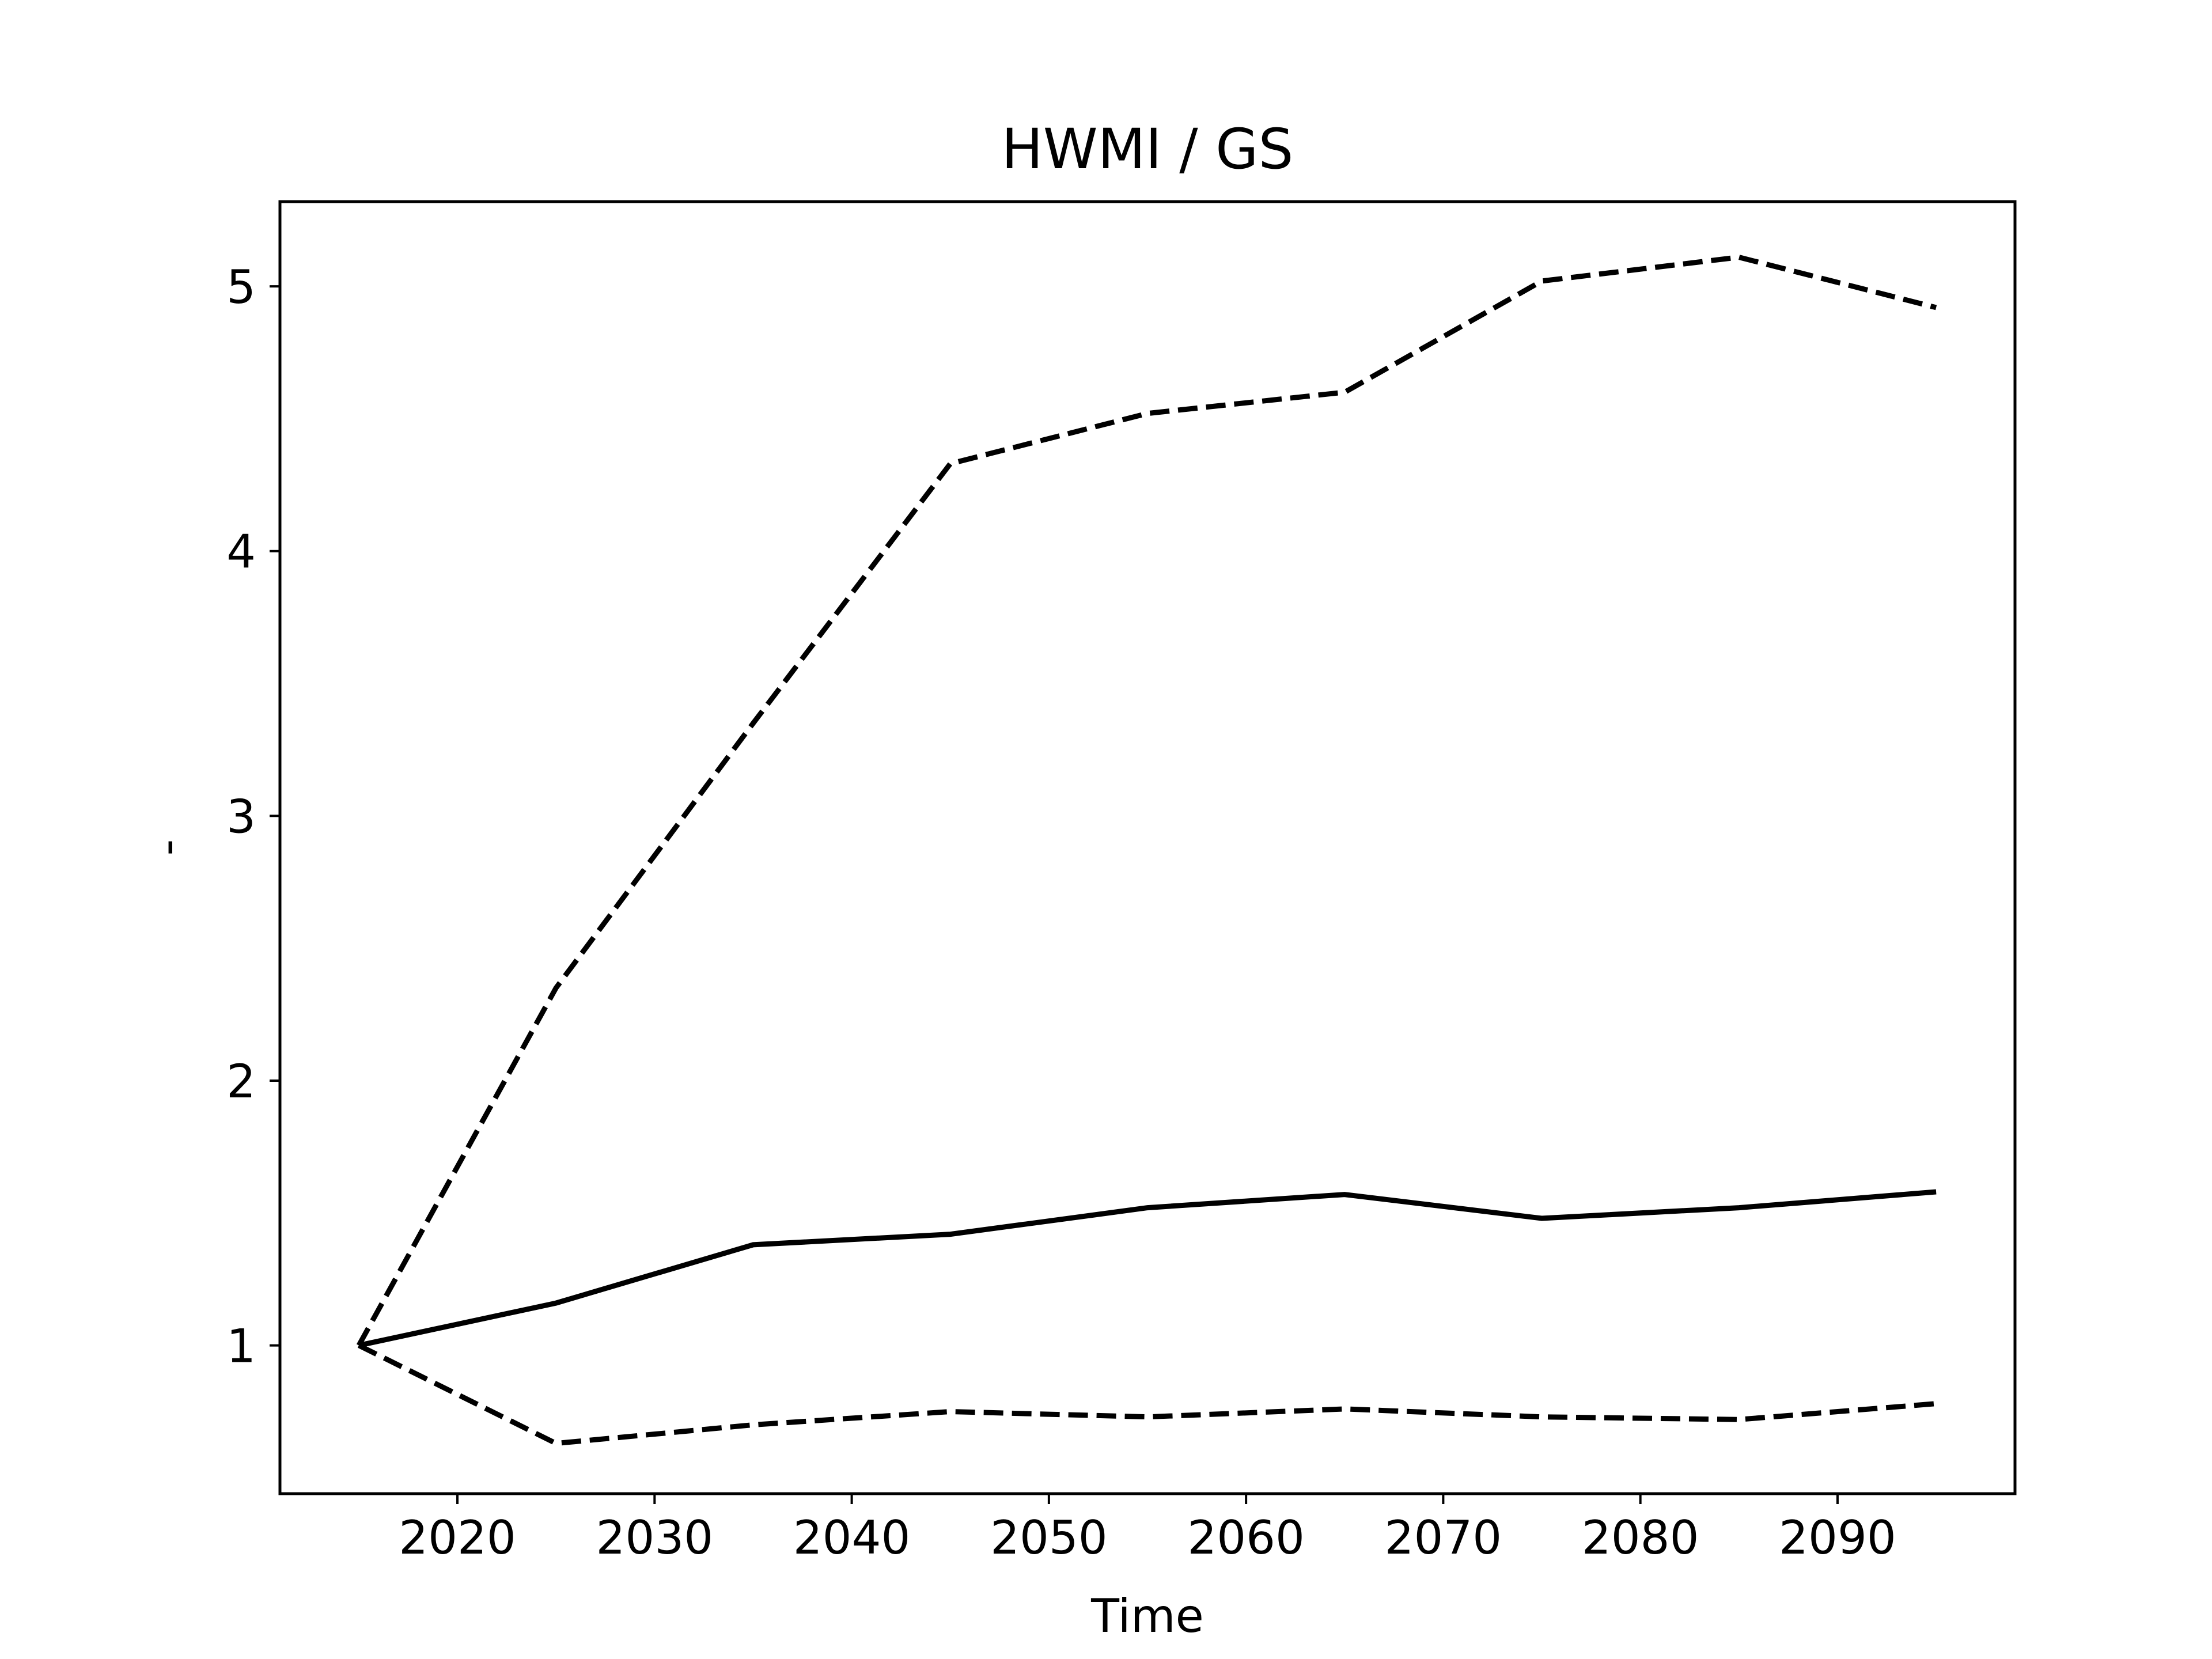 Image resolution: width=2212 pixels, height=1659 pixels. Describe the element at coordinates (1443, 1538) in the screenshot. I see `x-tick-label: 2070` at that location.